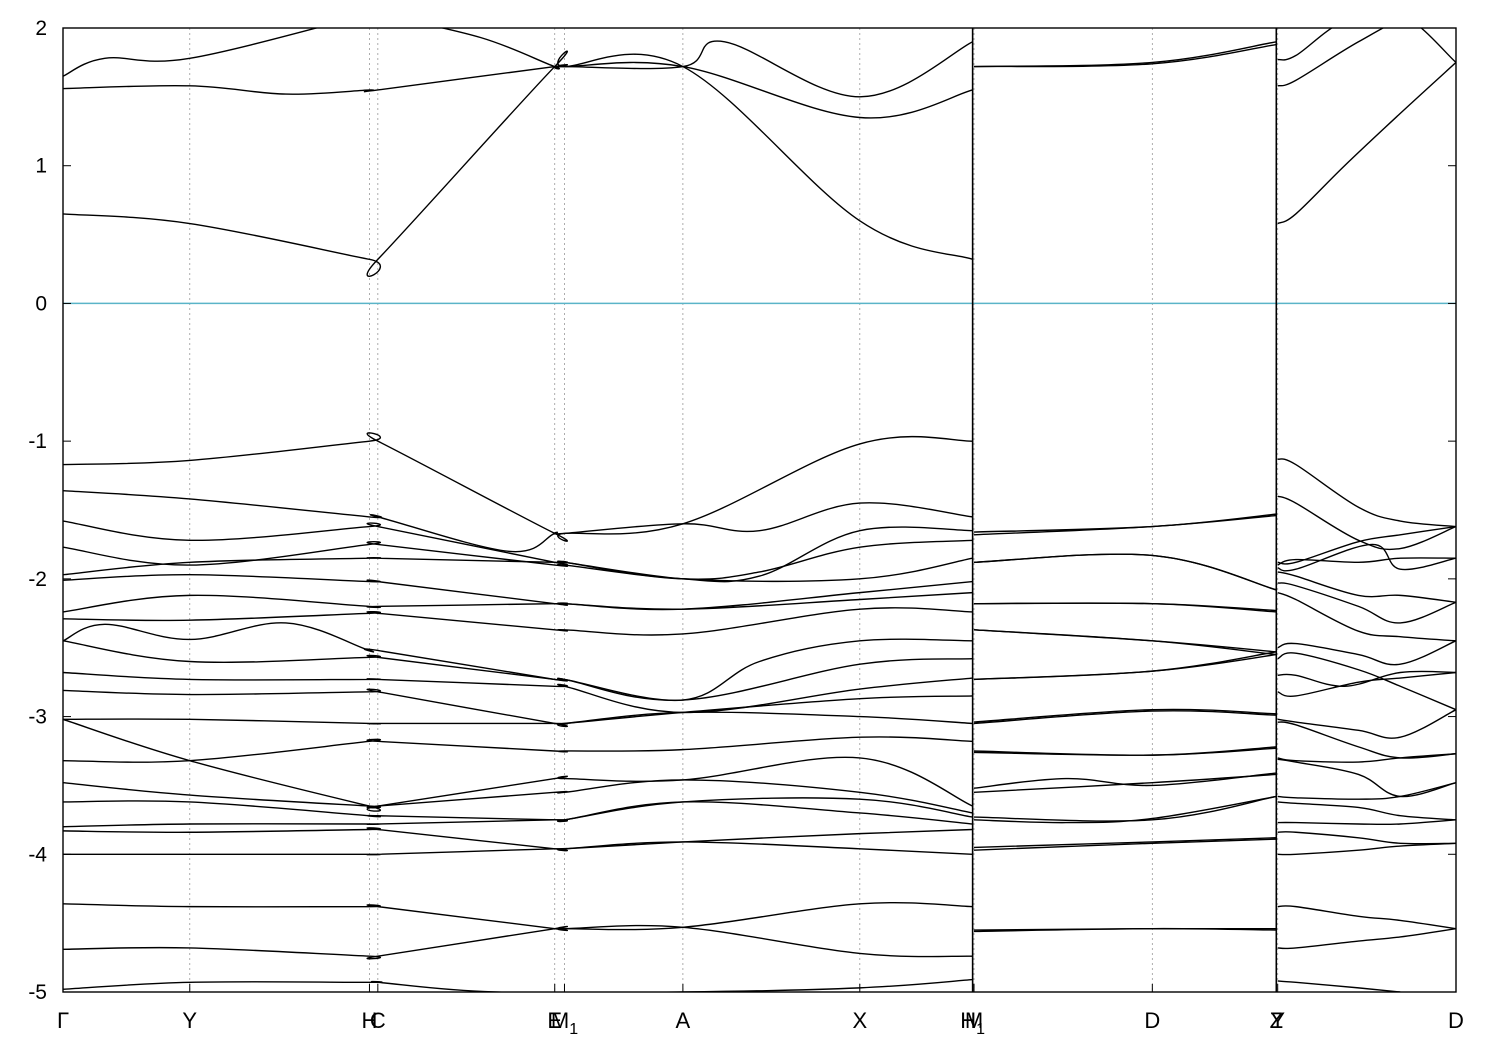 This screenshot has width=1500, height=1055. Describe the element at coordinates (63, 1020) in the screenshot. I see `kpoint-label-main: Γ` at that location.